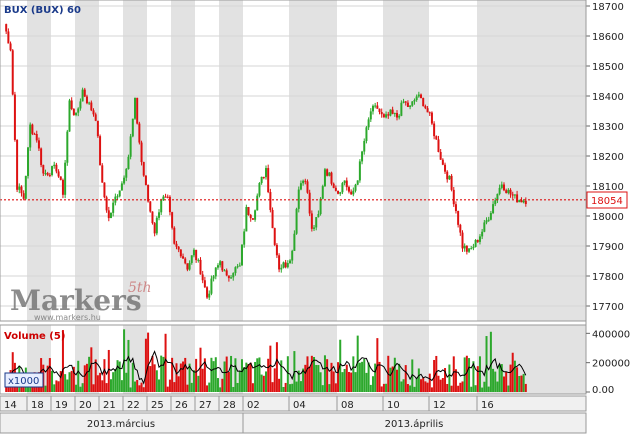 This screenshot has width=640, height=434. Describe the element at coordinates (347, 405) in the screenshot. I see `day-label: 08` at that location.